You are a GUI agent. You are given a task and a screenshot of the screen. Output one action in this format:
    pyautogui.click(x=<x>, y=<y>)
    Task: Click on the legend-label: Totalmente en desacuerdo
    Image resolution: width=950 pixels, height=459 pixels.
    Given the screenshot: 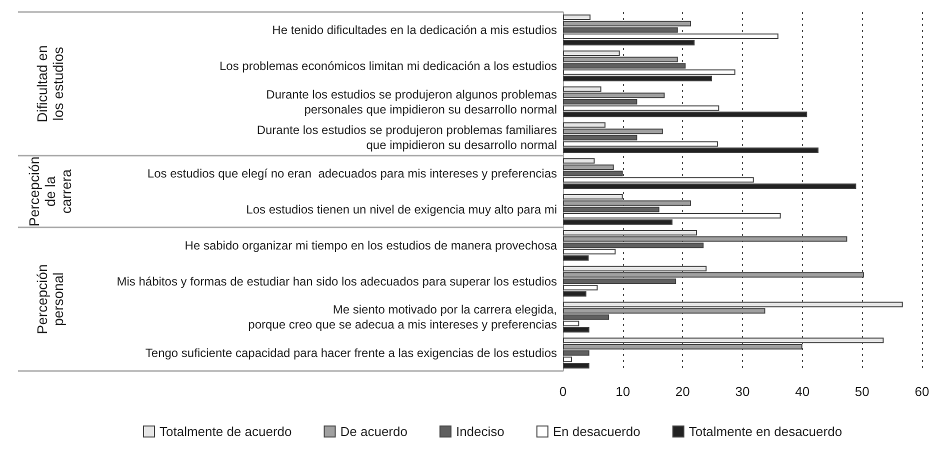 What is the action you would take?
    pyautogui.click(x=765, y=431)
    